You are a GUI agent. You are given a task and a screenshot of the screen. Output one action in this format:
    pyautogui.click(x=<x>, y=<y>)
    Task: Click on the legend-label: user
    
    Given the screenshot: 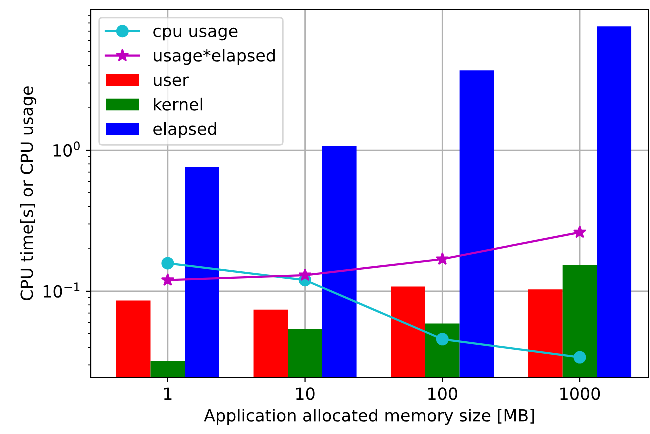 What is the action you would take?
    pyautogui.click(x=172, y=81)
    